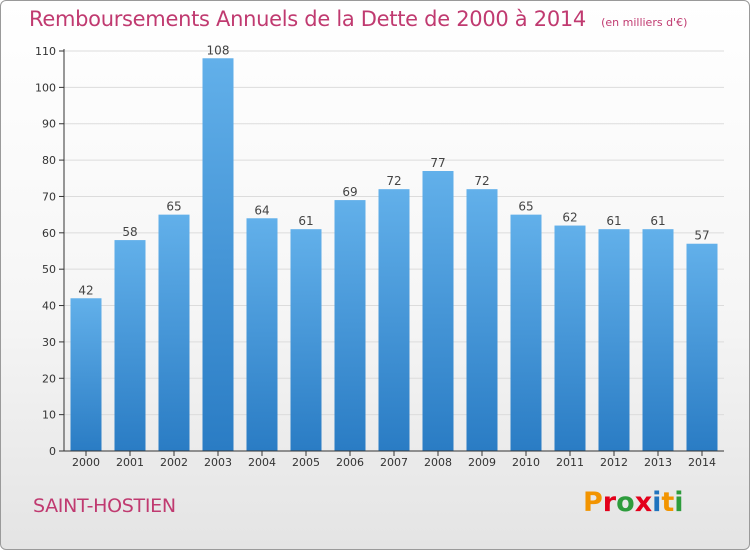  What do you see at coordinates (437, 163) in the screenshot?
I see `data-label: 77` at bounding box center [437, 163].